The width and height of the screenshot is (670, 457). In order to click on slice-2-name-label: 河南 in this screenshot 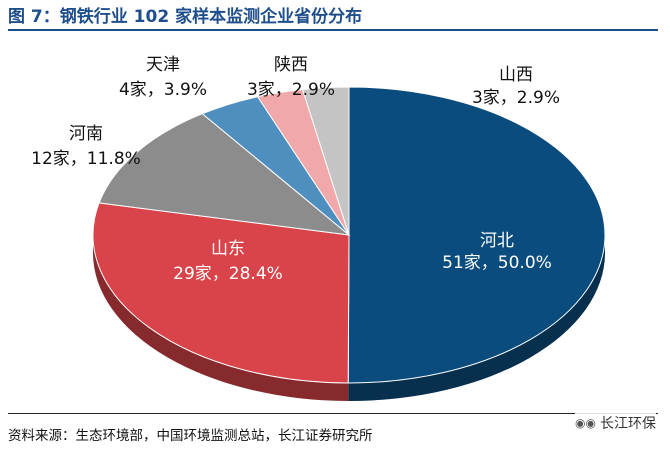, I will do `click(86, 134)`.